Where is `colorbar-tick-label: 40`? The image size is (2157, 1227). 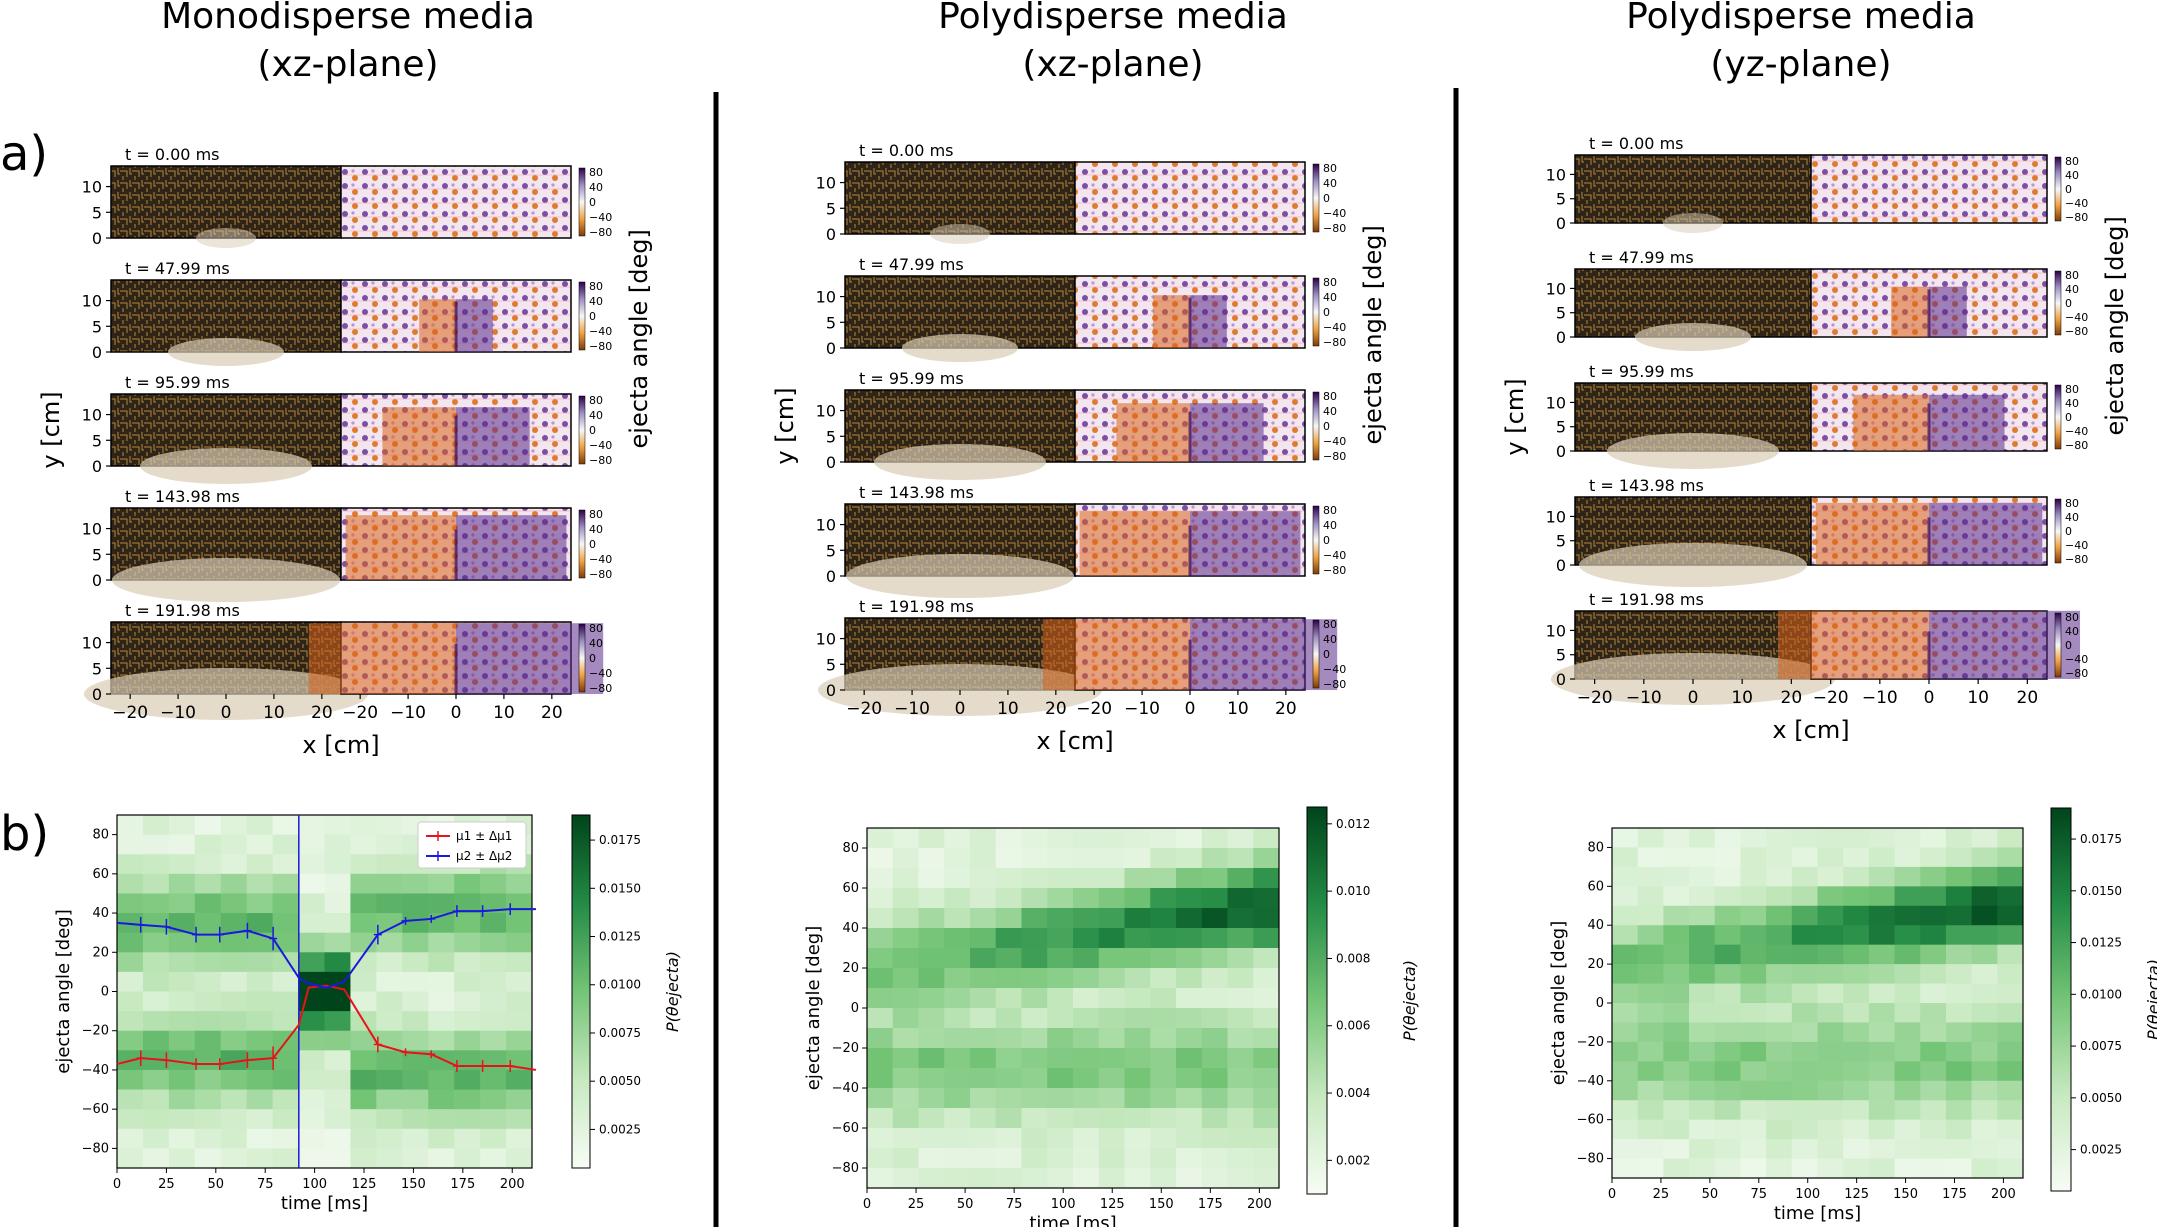
colorbar-tick-label: 40 is located at coordinates (596, 187).